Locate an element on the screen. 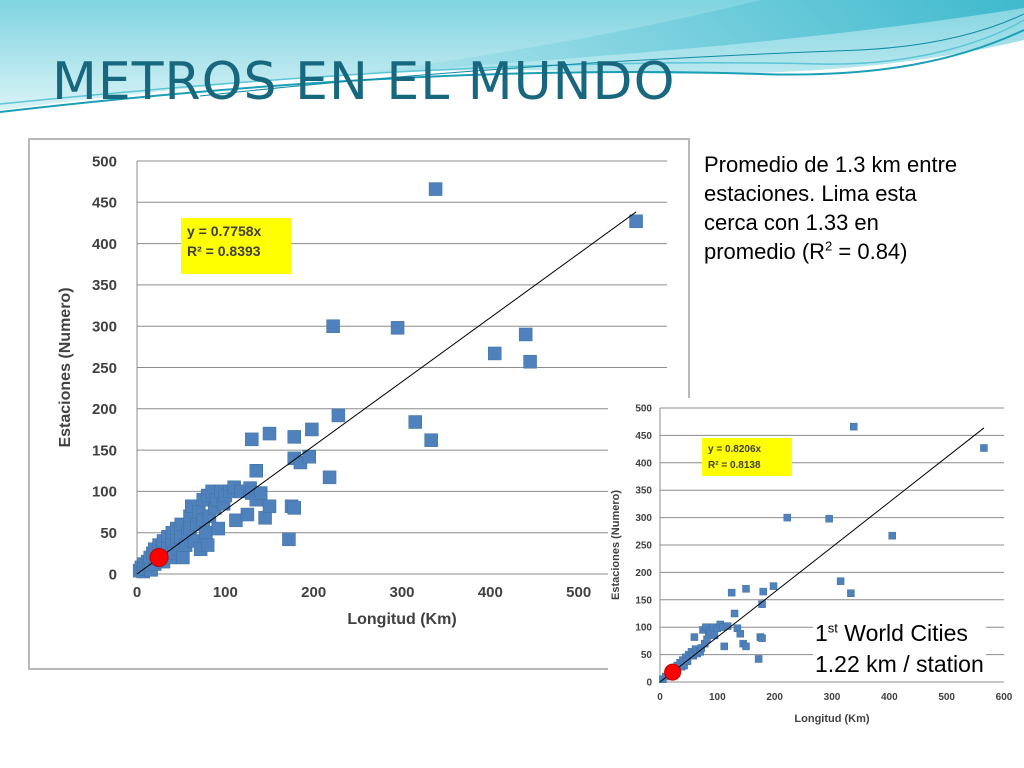  cities-line: 1.22 km / station is located at coordinates (899, 664).